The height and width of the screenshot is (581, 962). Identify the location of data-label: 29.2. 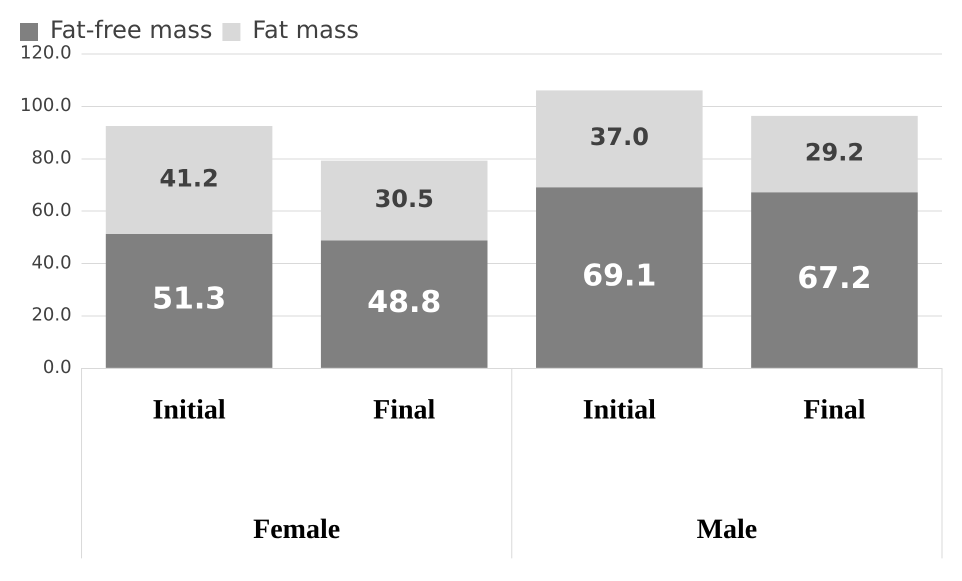
(834, 152).